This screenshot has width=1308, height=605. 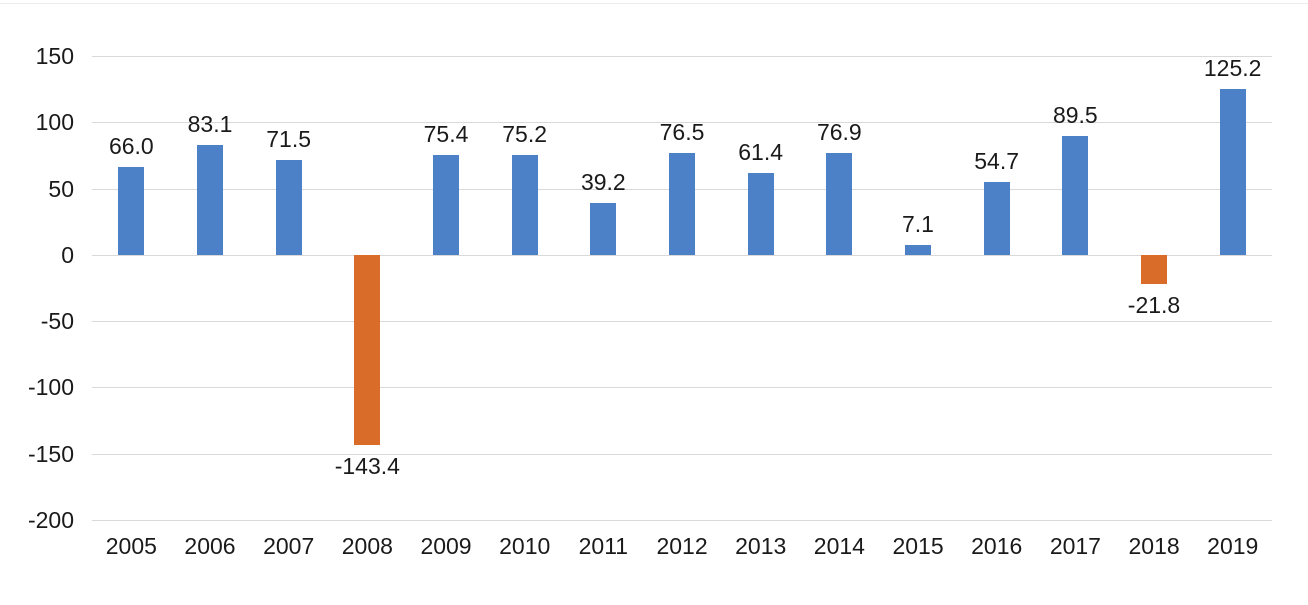 What do you see at coordinates (210, 546) in the screenshot?
I see `x-tick-label: 2006` at bounding box center [210, 546].